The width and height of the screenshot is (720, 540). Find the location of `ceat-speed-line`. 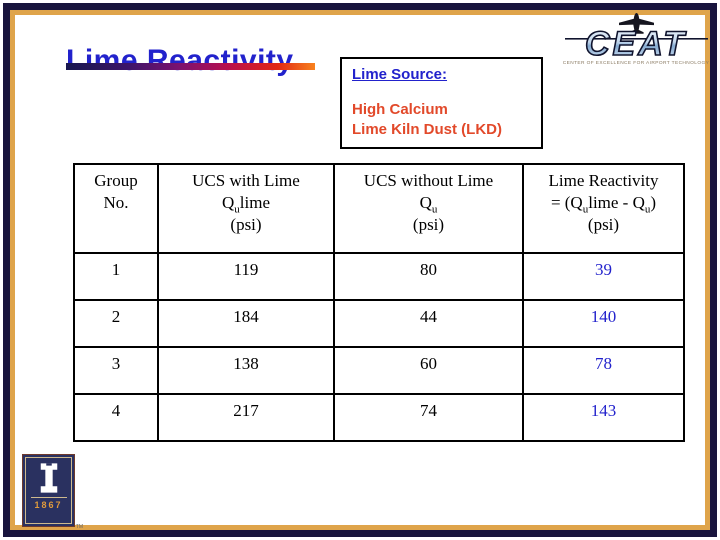

ceat-speed-line is located at coordinates (636, 39).